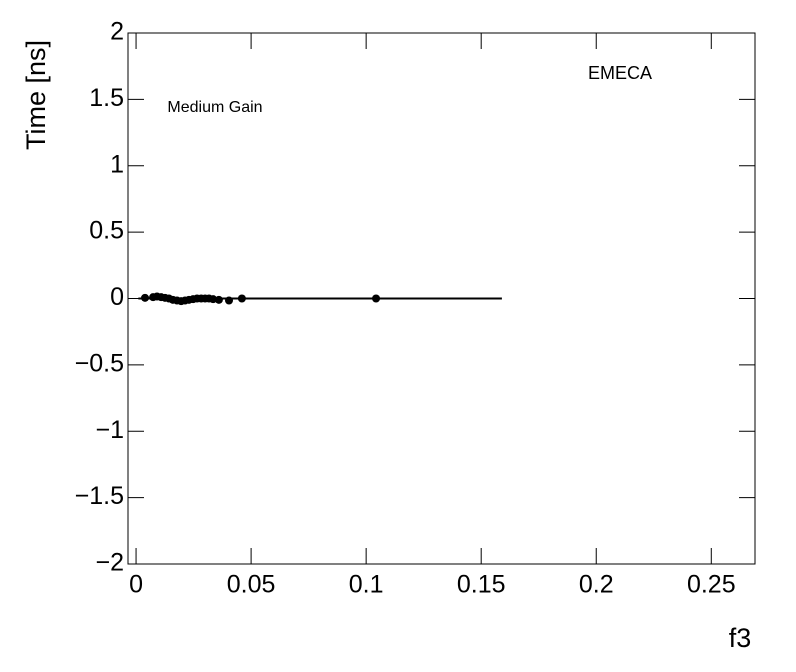  What do you see at coordinates (117, 32) in the screenshot?
I see `y-tick-label: 2` at bounding box center [117, 32].